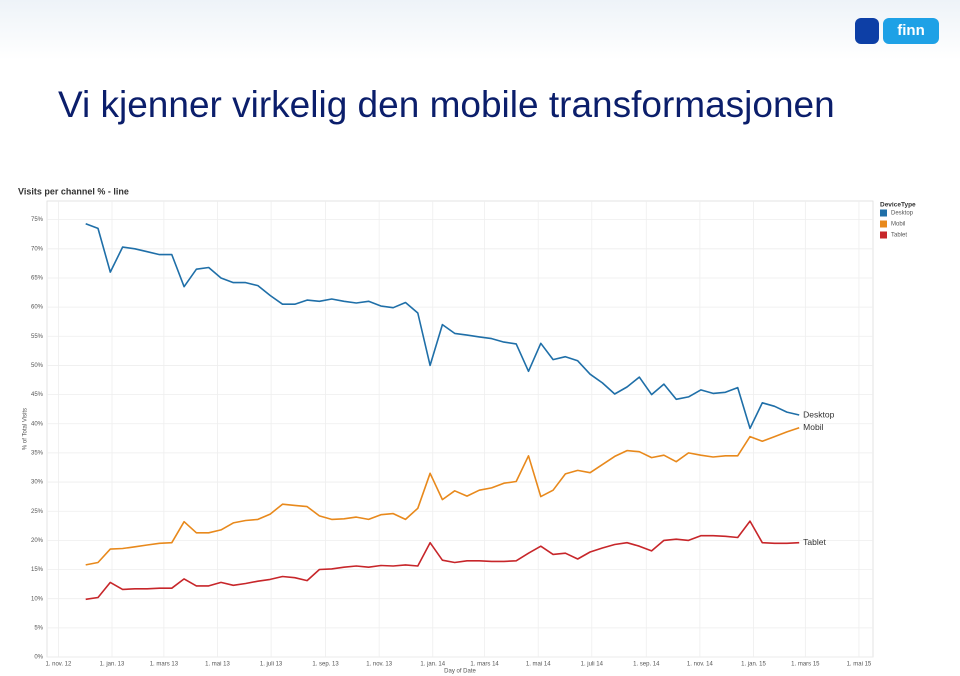 This screenshot has height=676, width=960. I want to click on y-tick-label: 70%, so click(37, 249).